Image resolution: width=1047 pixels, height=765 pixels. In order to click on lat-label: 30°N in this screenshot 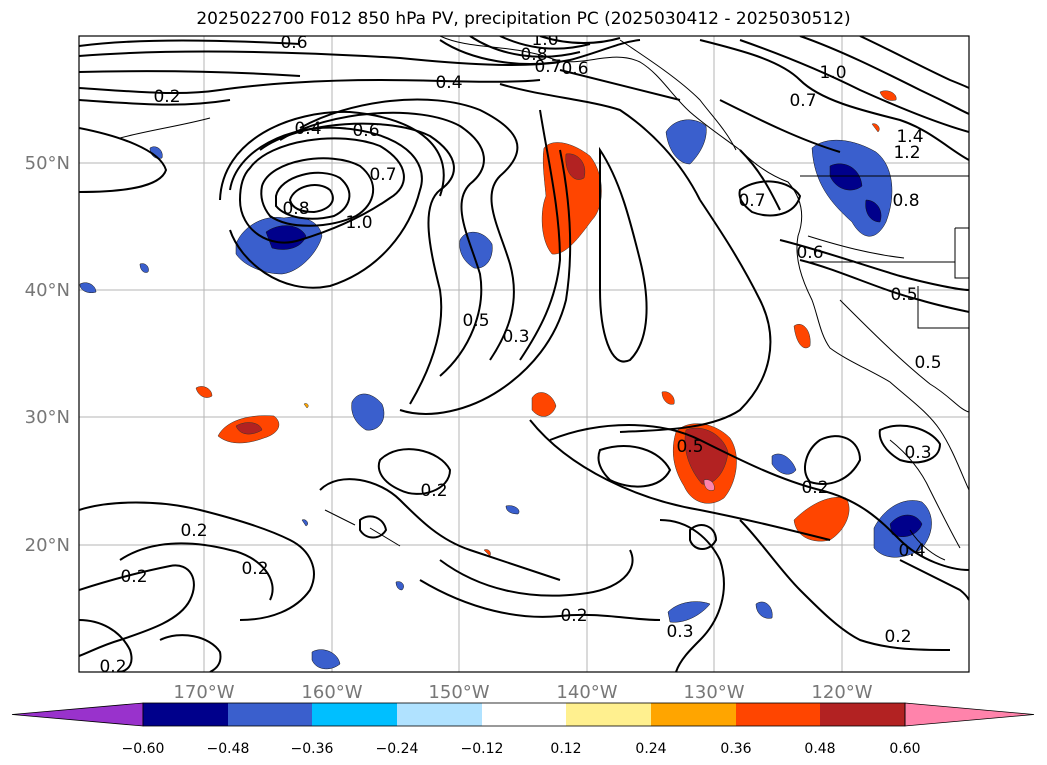, I will do `click(47, 417)`.